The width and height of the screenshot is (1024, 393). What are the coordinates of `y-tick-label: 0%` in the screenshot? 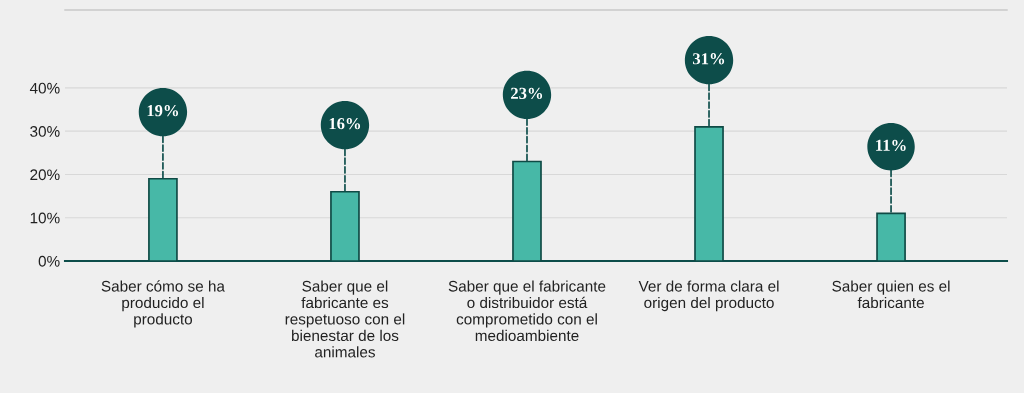 It's located at (49, 261).